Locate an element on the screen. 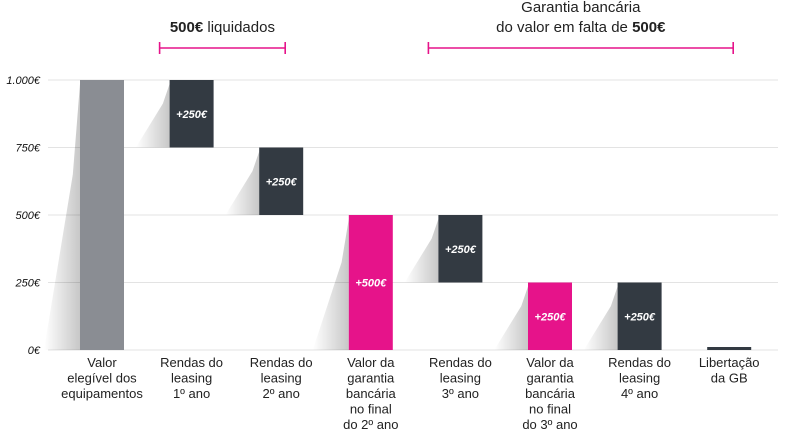  bracket-label: do valor em falta de 500€ is located at coordinates (581, 27).